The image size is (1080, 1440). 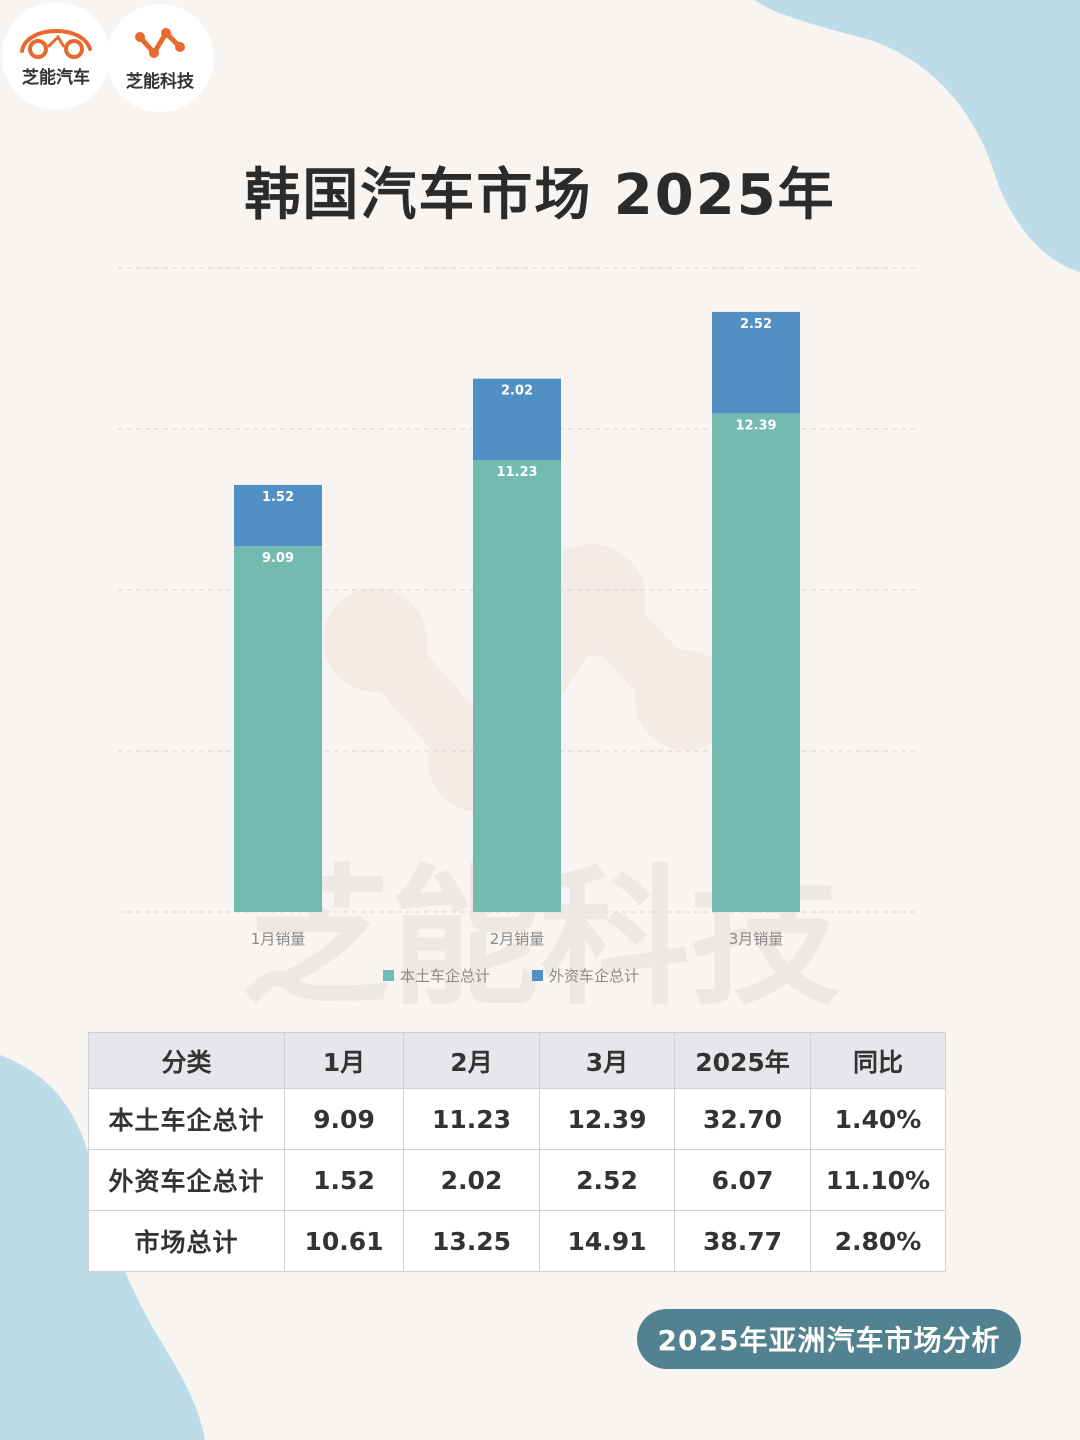 I want to click on logo-badge-auto: 芝能汽车, so click(x=56, y=56).